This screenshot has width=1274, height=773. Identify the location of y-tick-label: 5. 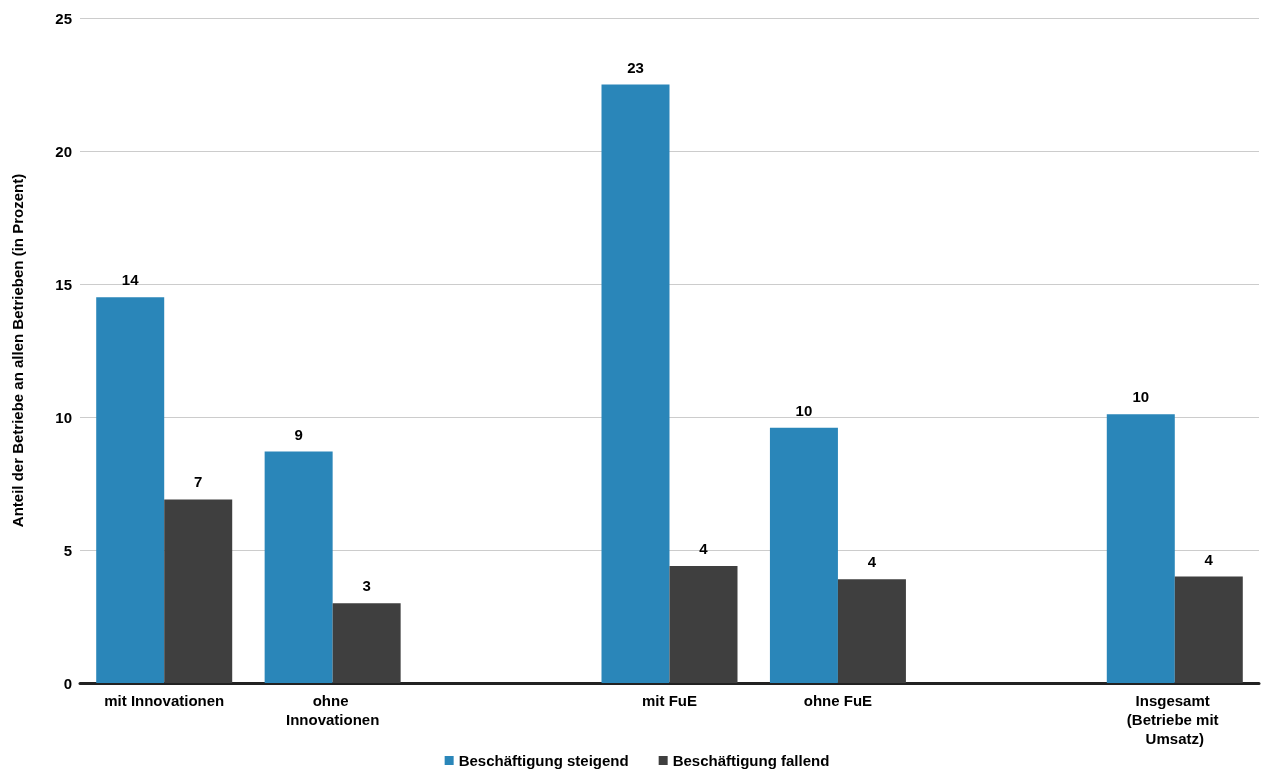
(67, 550).